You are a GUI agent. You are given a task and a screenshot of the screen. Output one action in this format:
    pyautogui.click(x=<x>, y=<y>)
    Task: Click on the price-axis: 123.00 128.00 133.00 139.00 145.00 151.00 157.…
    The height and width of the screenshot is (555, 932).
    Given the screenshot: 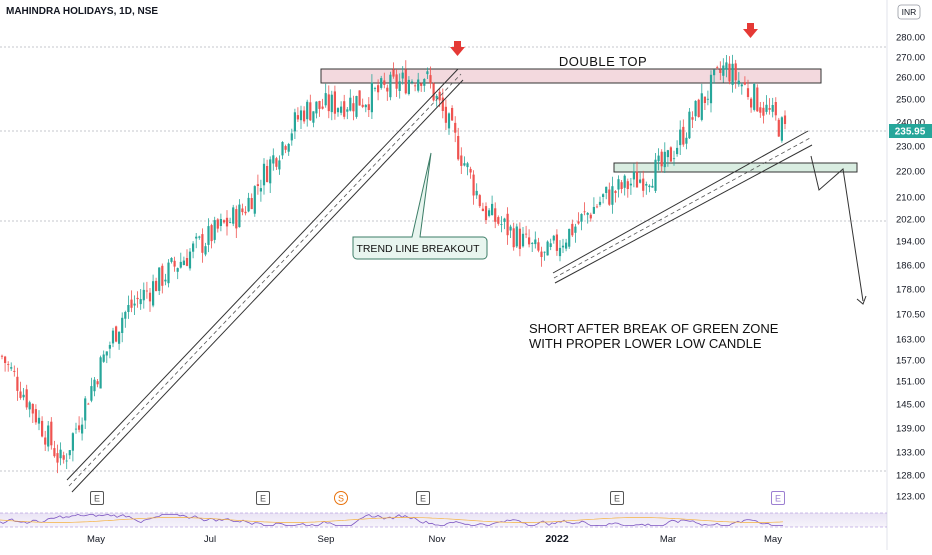 What is the action you would take?
    pyautogui.click(x=910, y=268)
    